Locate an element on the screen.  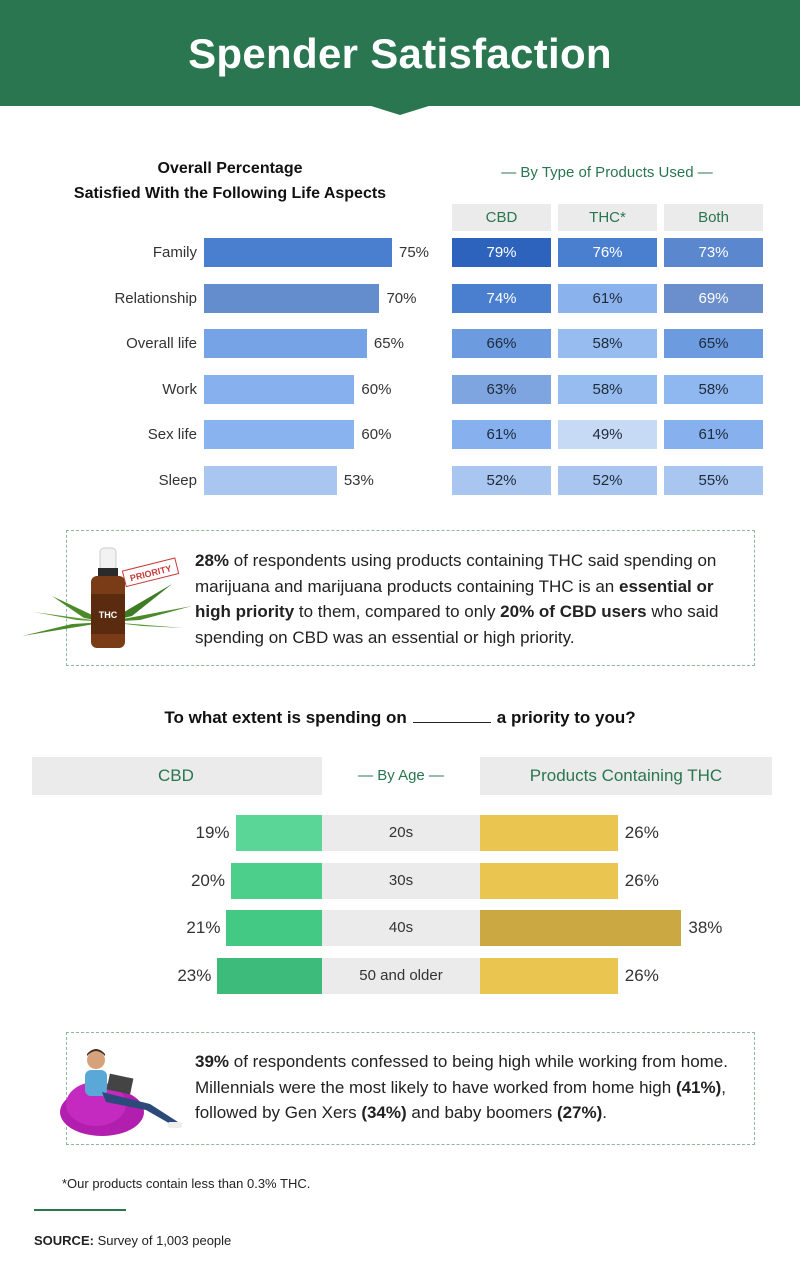
cbd-value-label: 20% is located at coordinates (207, 880).